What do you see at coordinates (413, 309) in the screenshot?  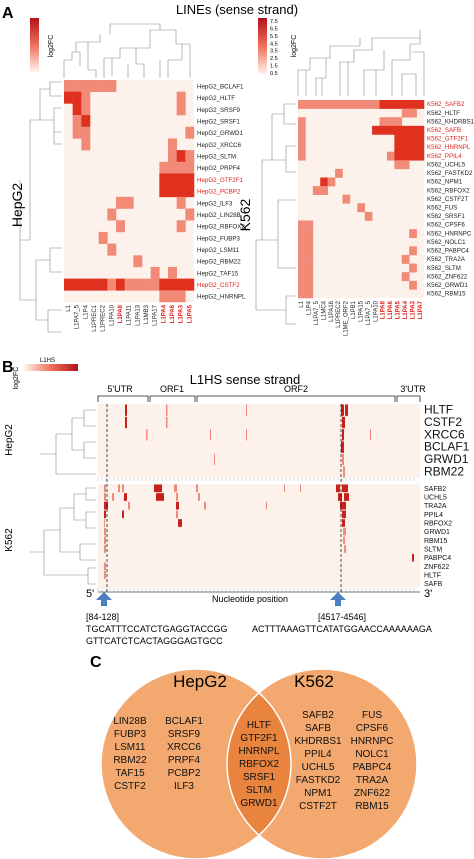 I see `k562-col-label-l1pa3-15: L1PA3` at bounding box center [413, 309].